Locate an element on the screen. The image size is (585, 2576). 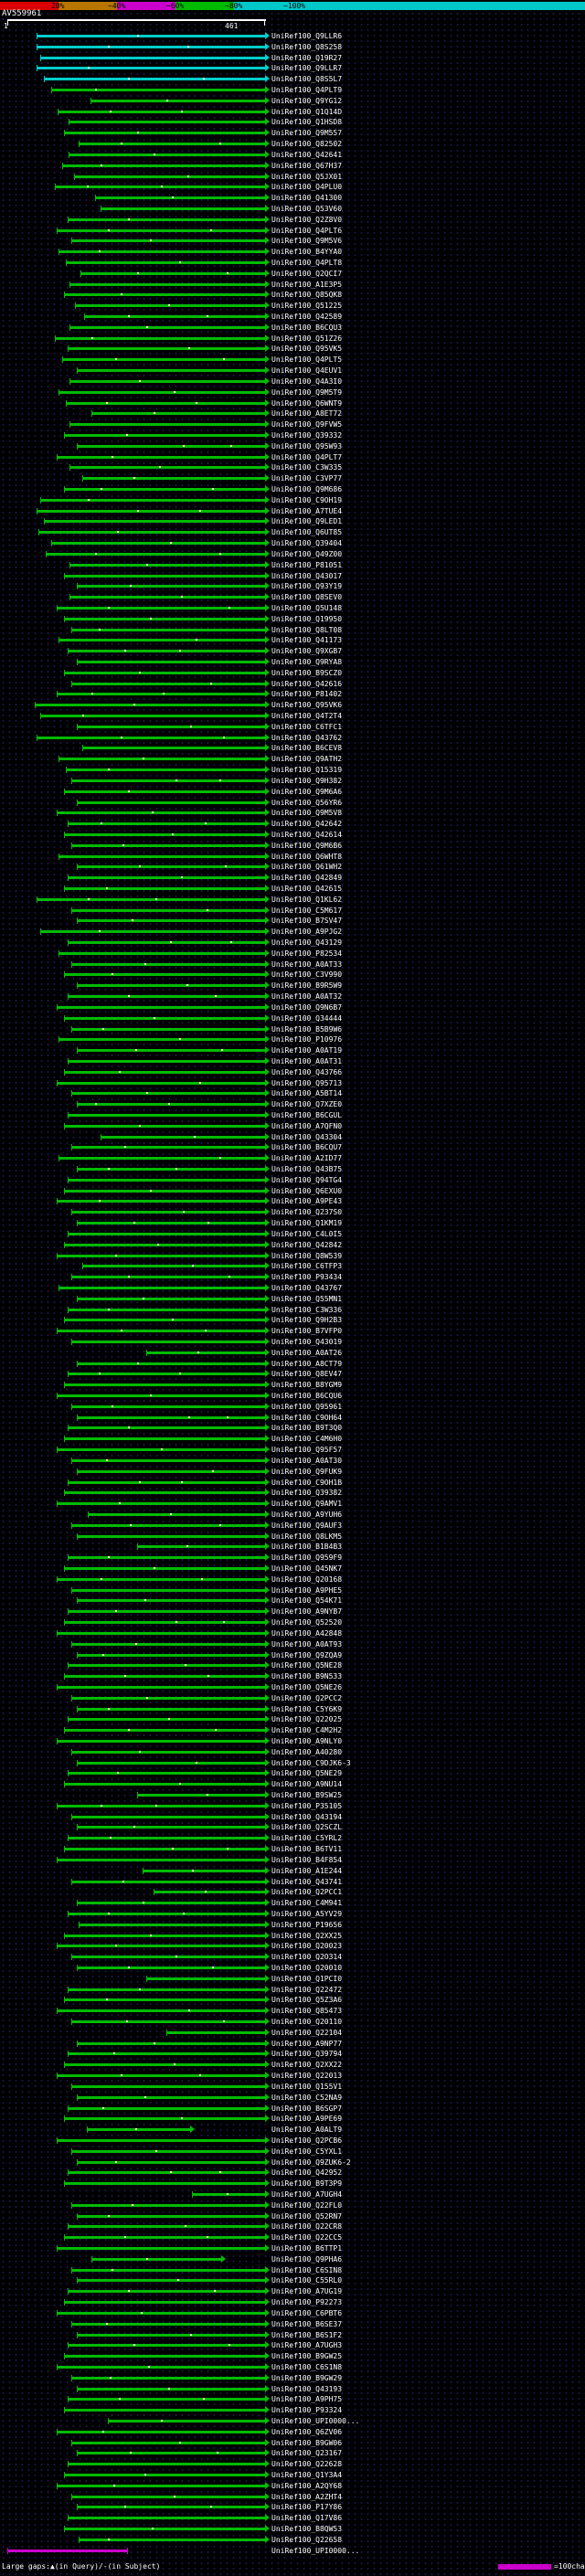
hit-label: UniRef100_A9NP77 is located at coordinates (307, 2043).